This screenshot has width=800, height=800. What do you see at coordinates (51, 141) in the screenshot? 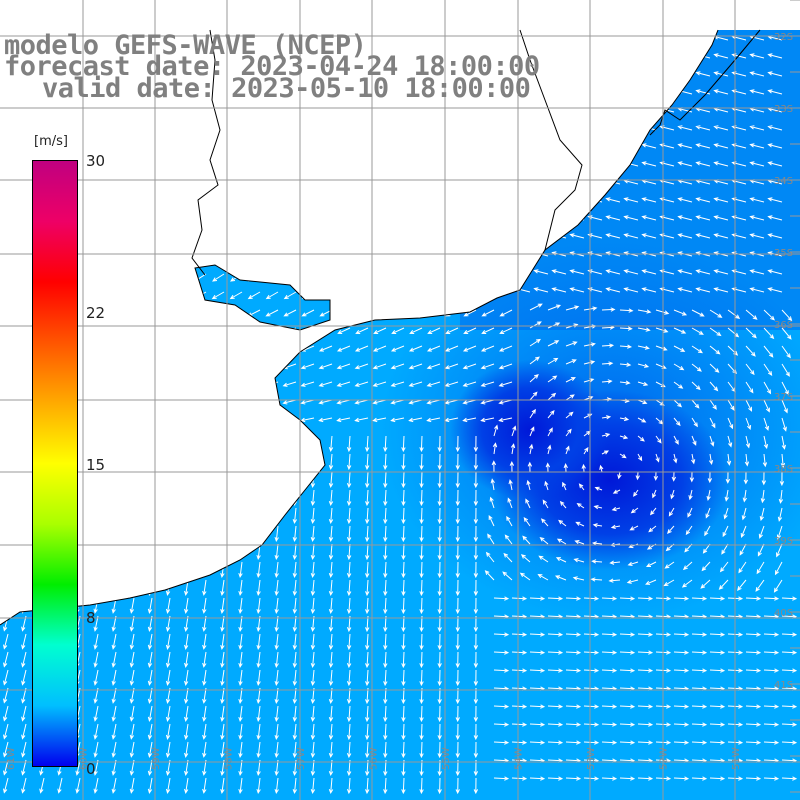
I see `colorbar-unit: [m/s]` at bounding box center [51, 141].